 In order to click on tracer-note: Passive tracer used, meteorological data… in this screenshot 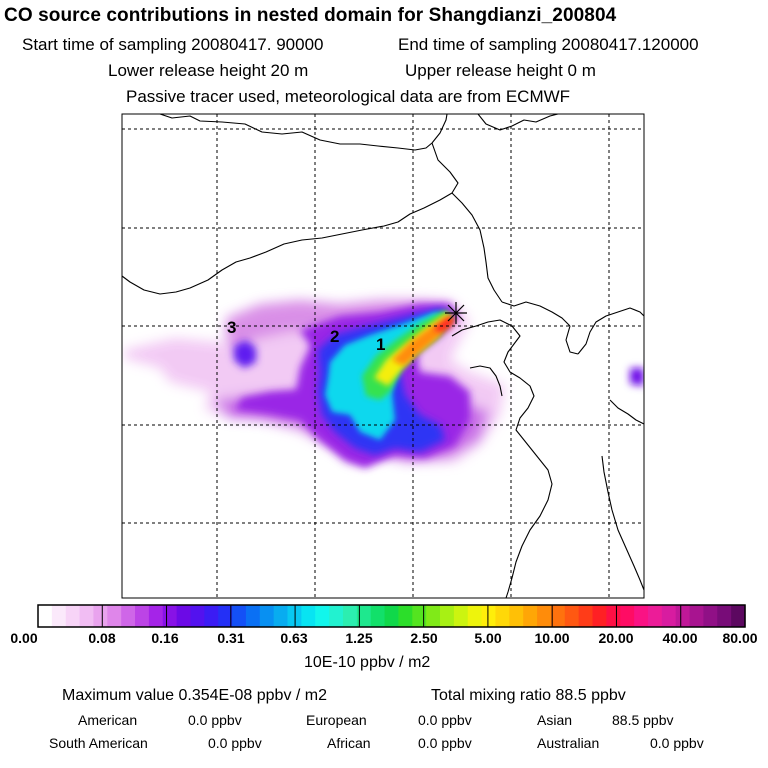, I will do `click(348, 96)`.